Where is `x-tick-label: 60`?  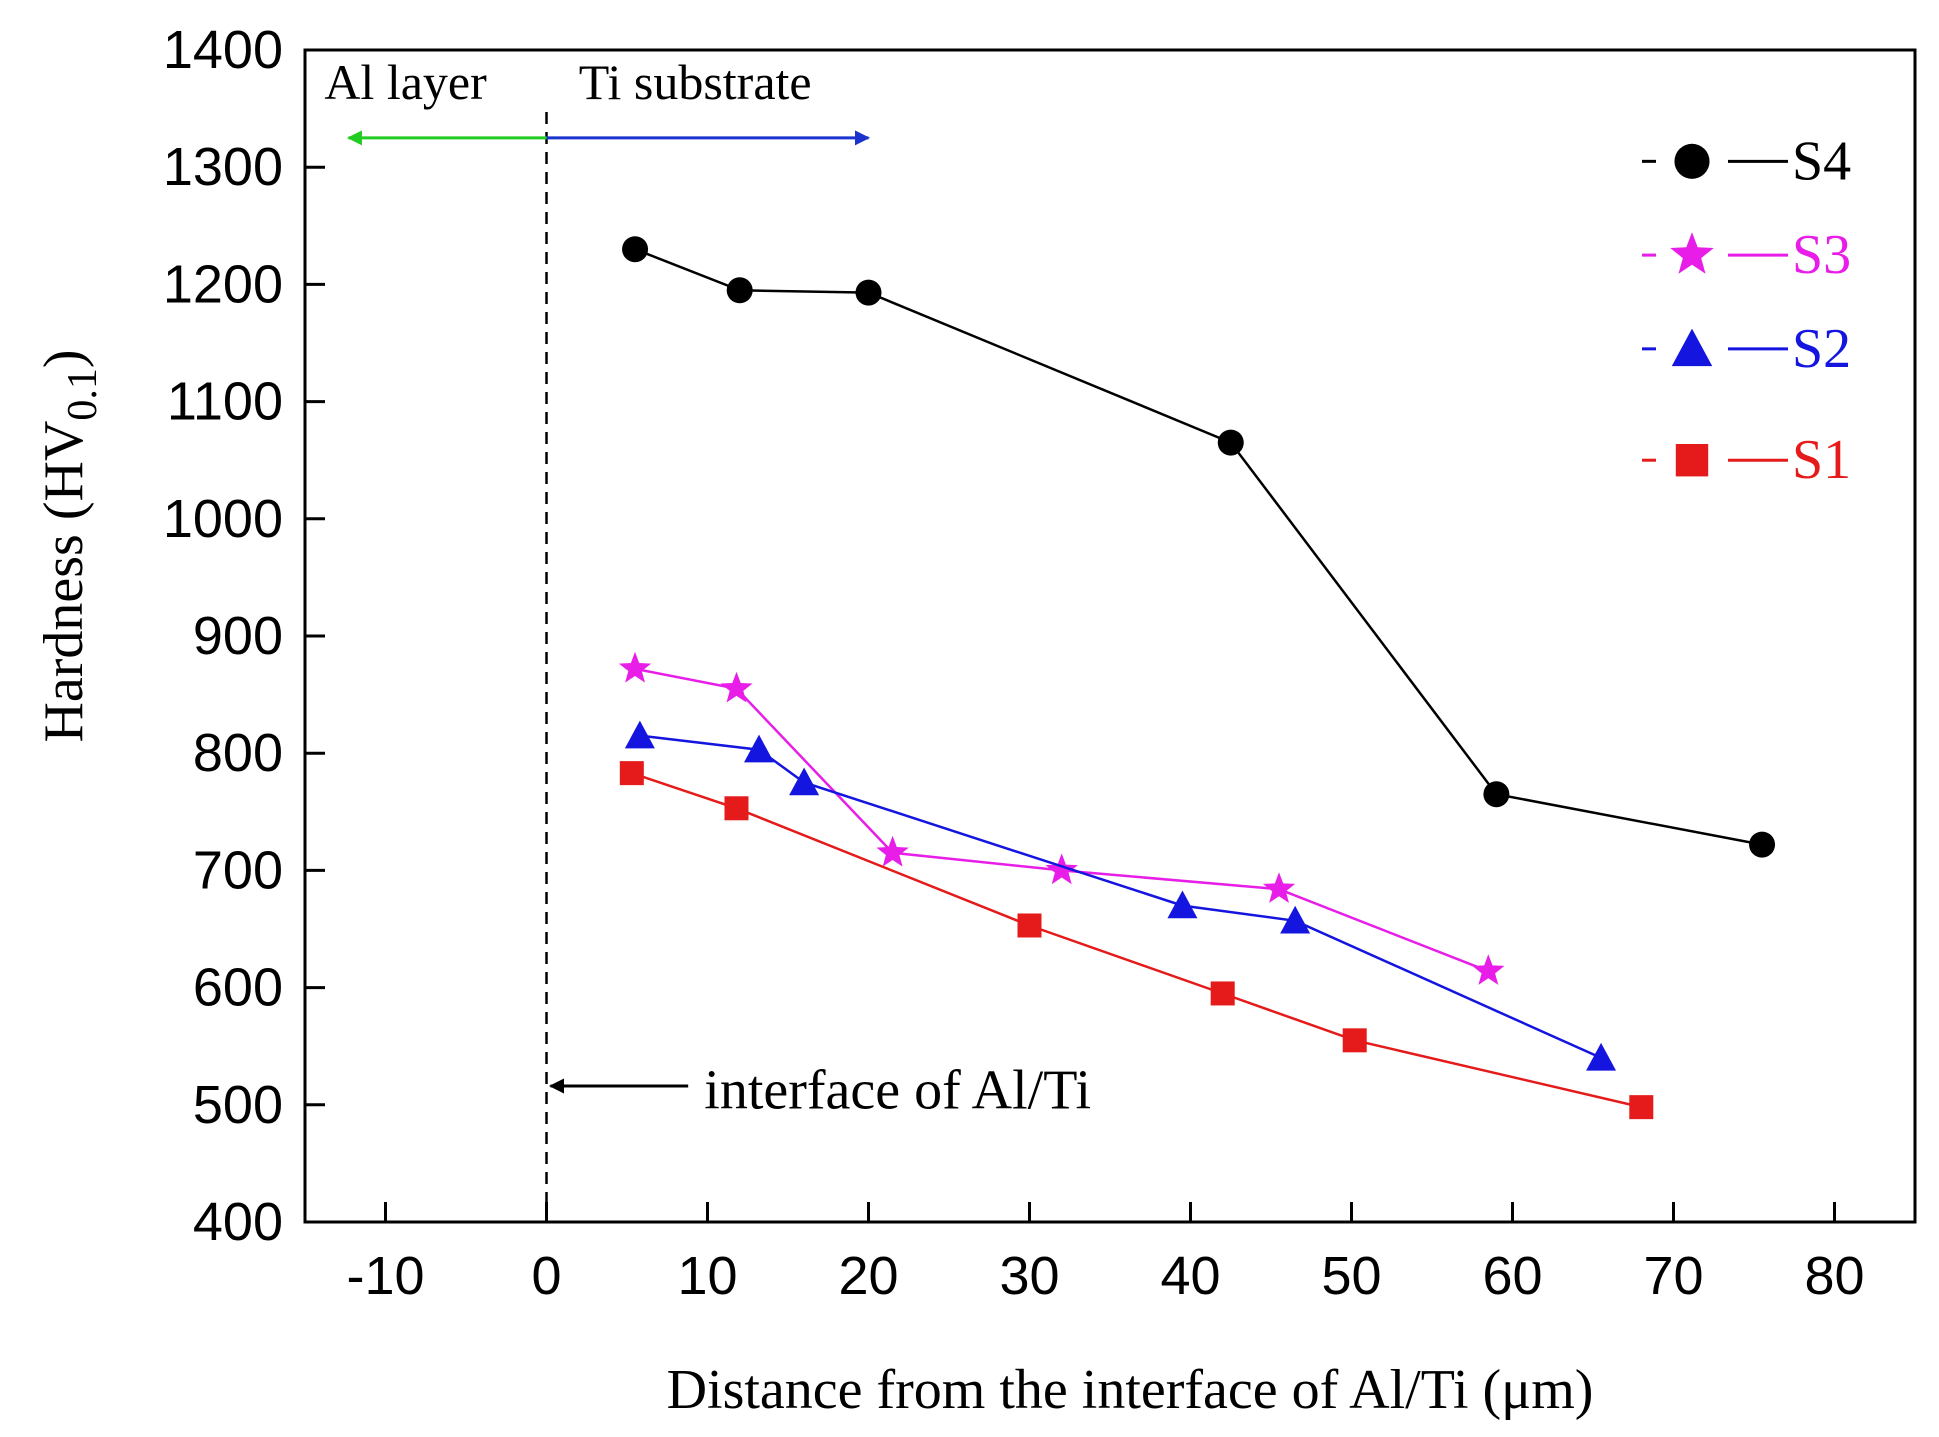 x-tick-label: 60 is located at coordinates (1512, 1276).